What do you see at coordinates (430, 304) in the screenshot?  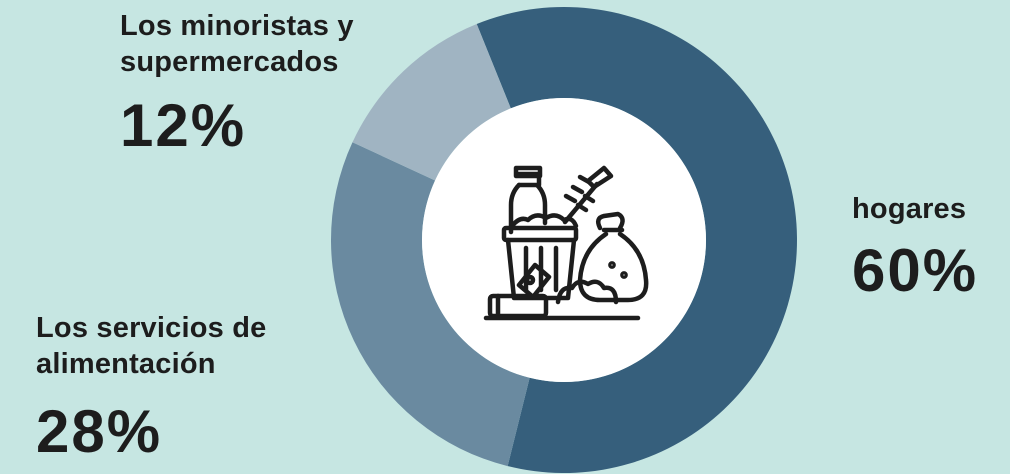 I see `slice-food-service` at bounding box center [430, 304].